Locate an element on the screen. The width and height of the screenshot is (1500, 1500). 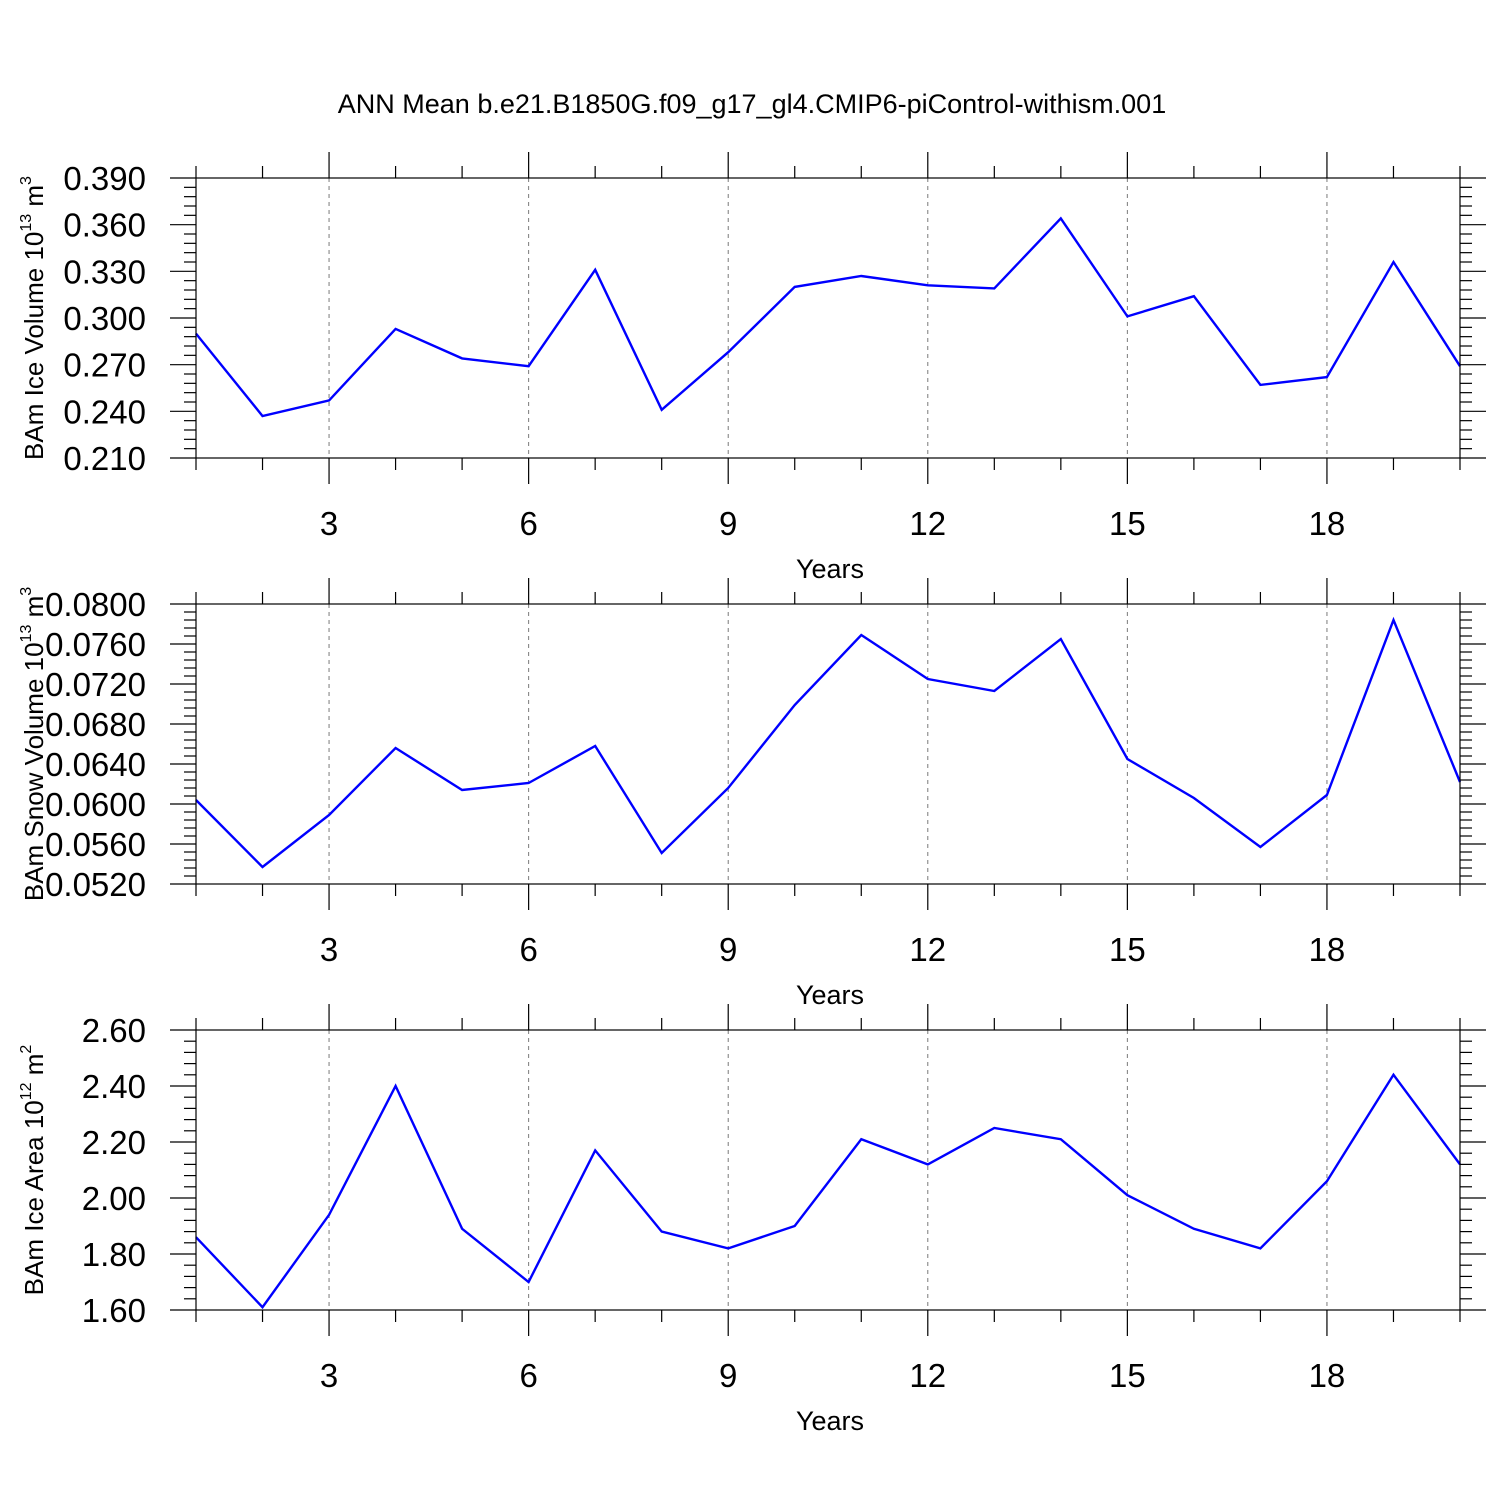
y-tick-label: 0.240 is located at coordinates (104, 411).